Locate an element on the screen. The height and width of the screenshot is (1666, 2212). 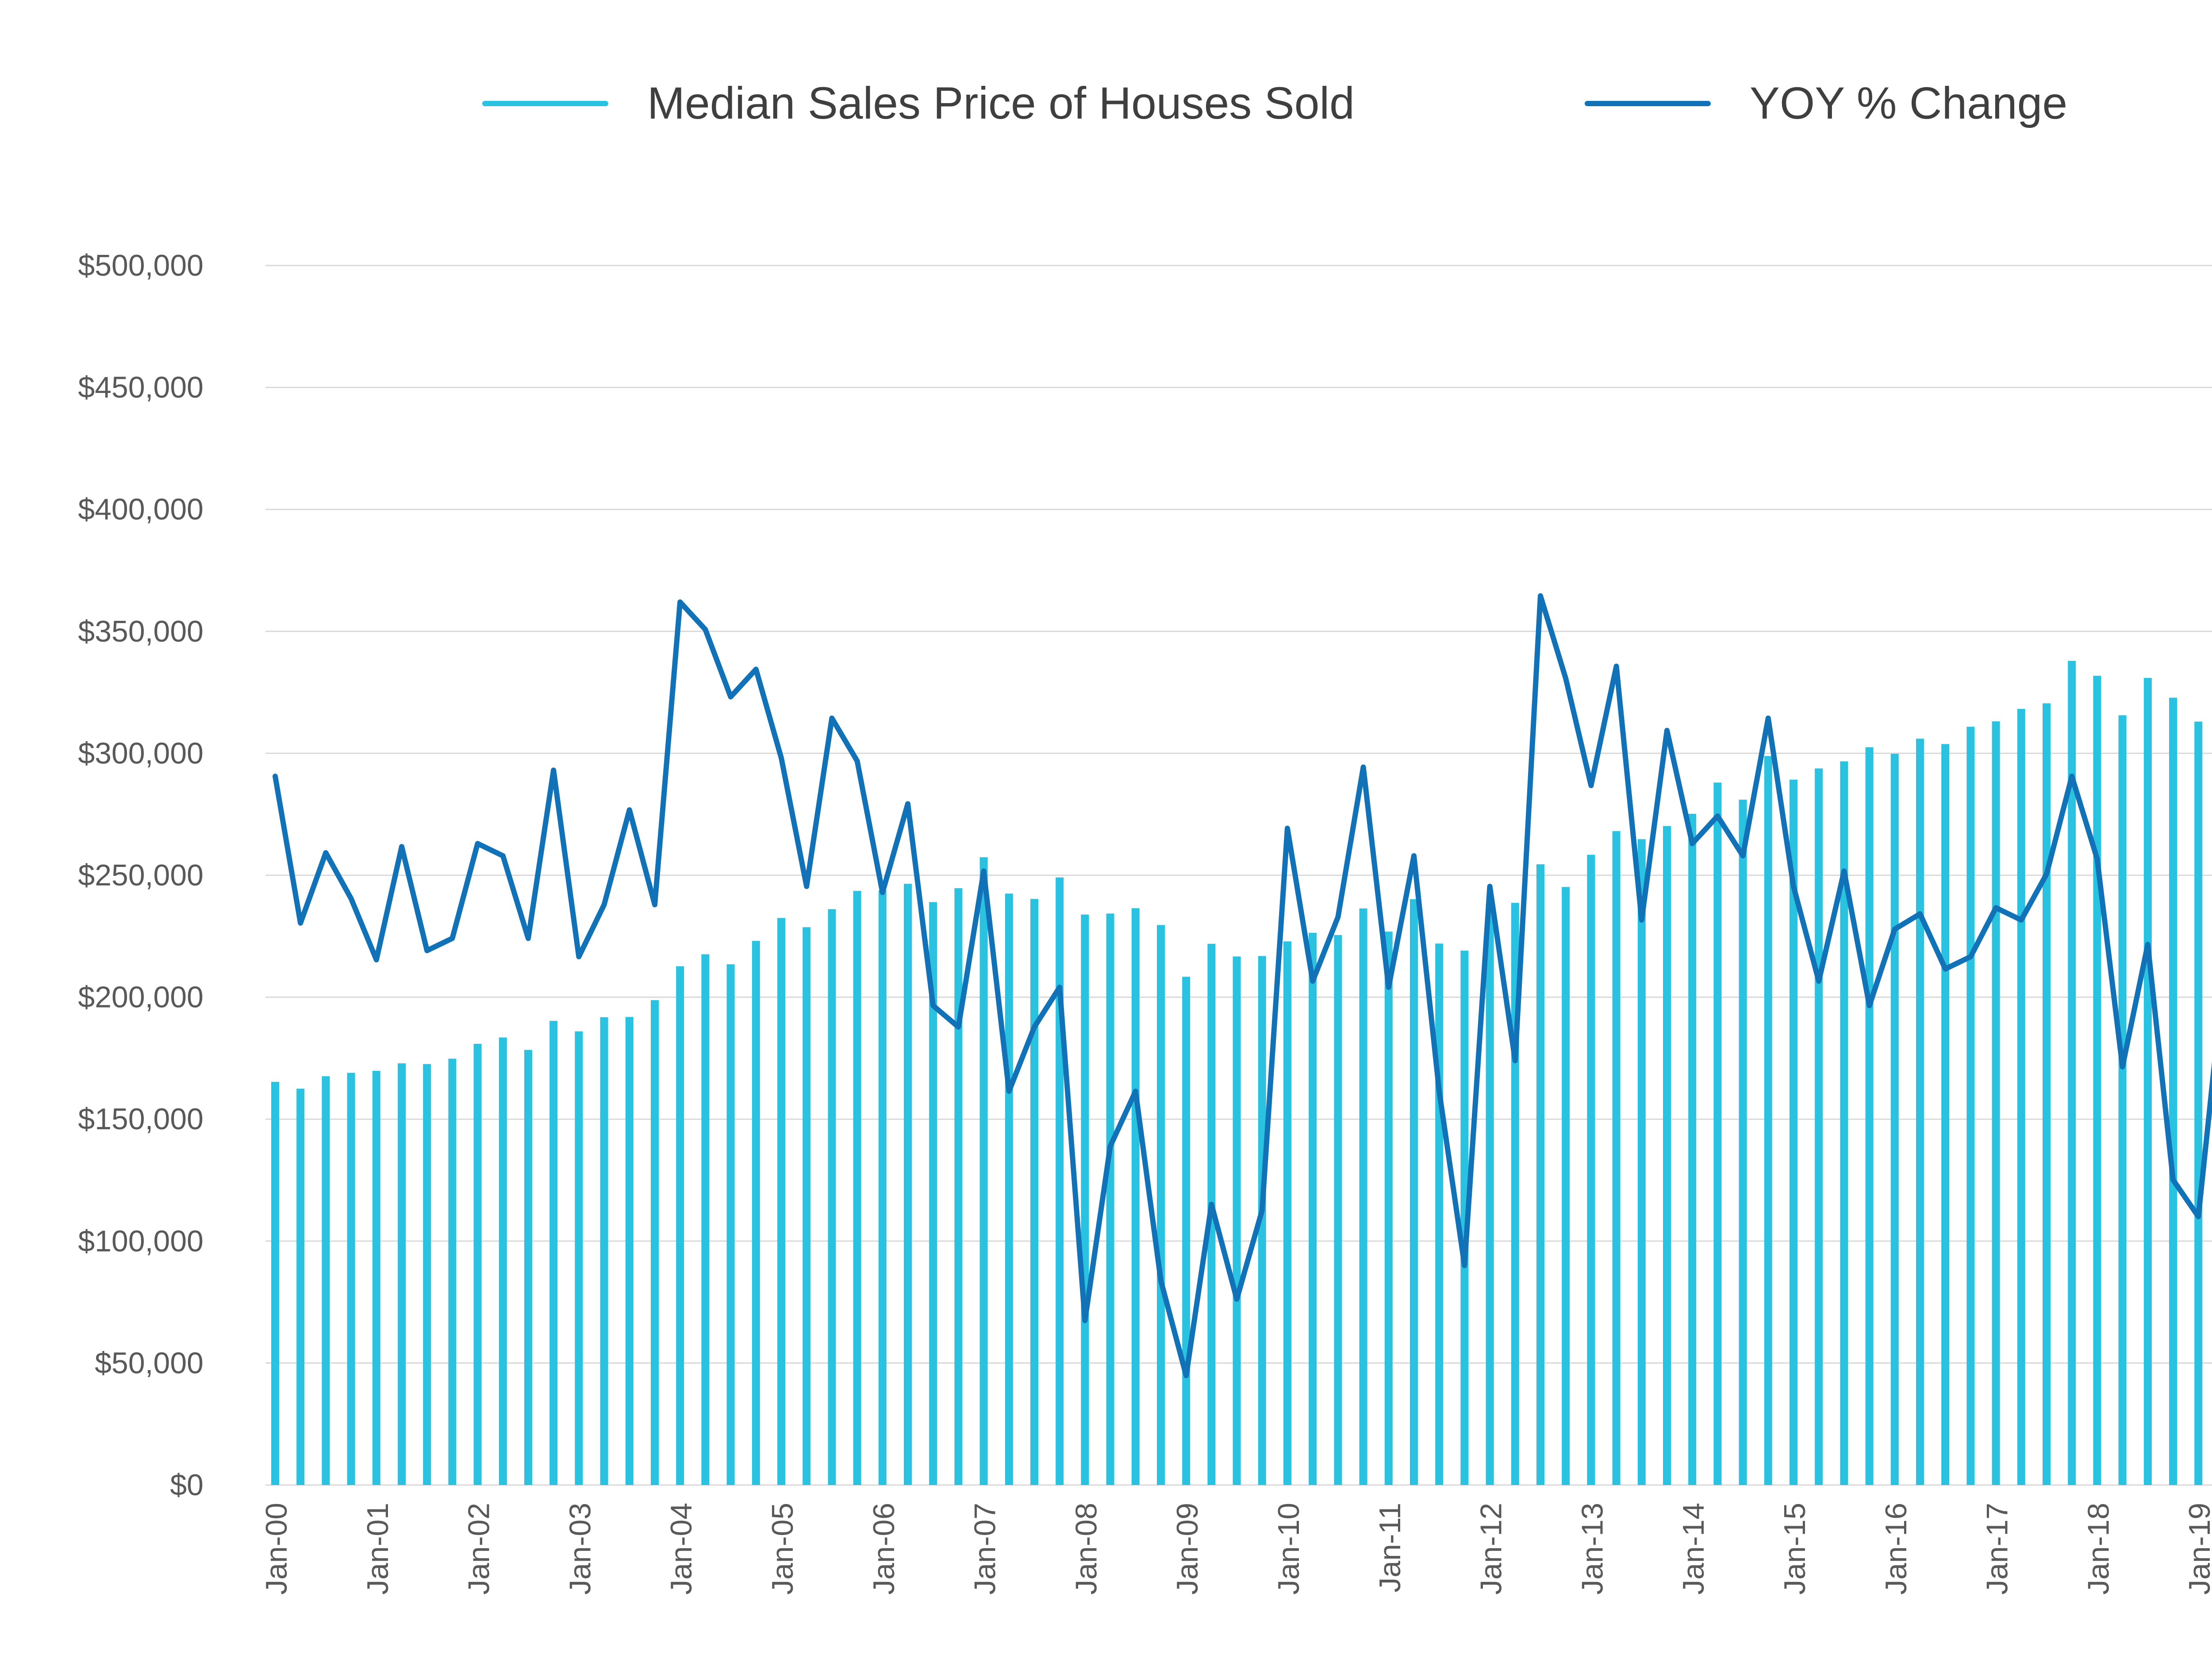
y-axis-label-left: $200,000 is located at coordinates (141, 997).